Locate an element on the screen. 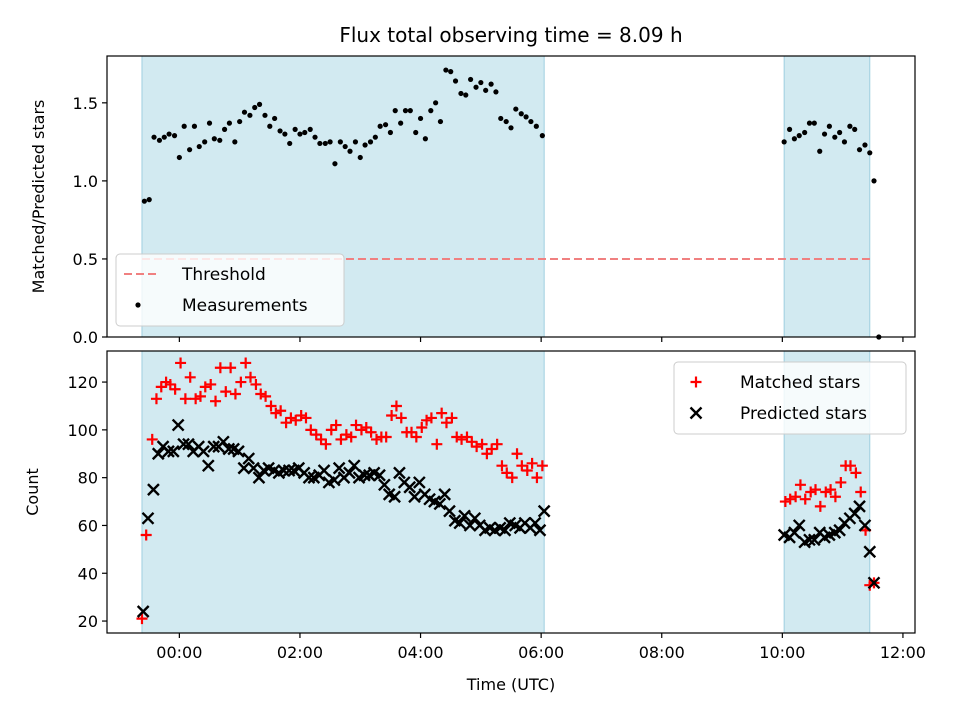 The image size is (960, 720). y-tick-label: 40 is located at coordinates (88, 573).